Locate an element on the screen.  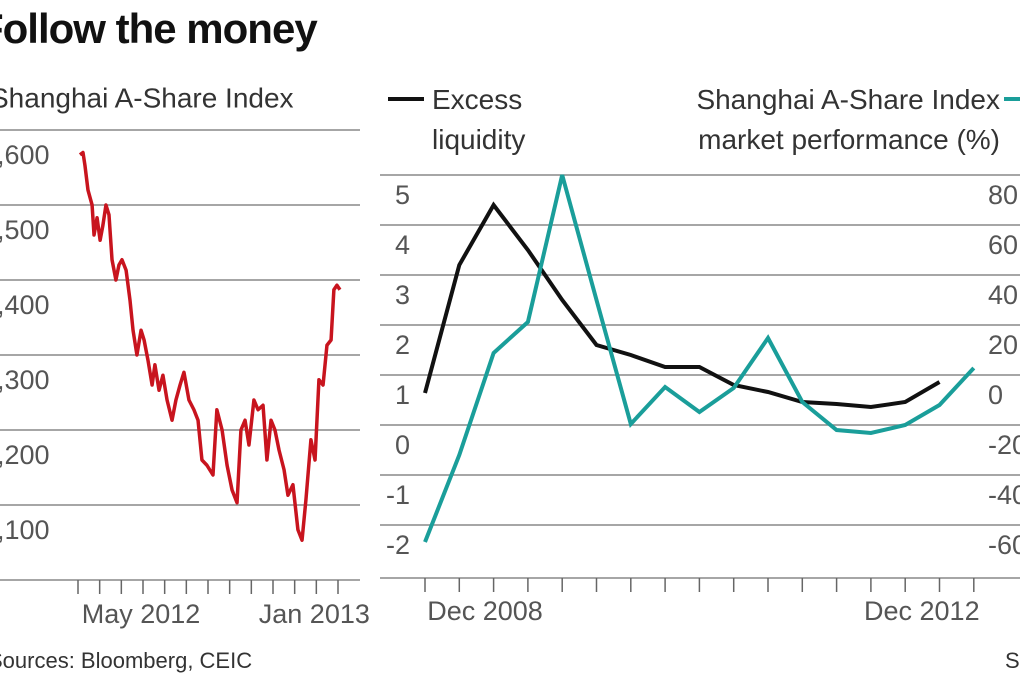
y-tick-label: 0 is located at coordinates (402, 445).